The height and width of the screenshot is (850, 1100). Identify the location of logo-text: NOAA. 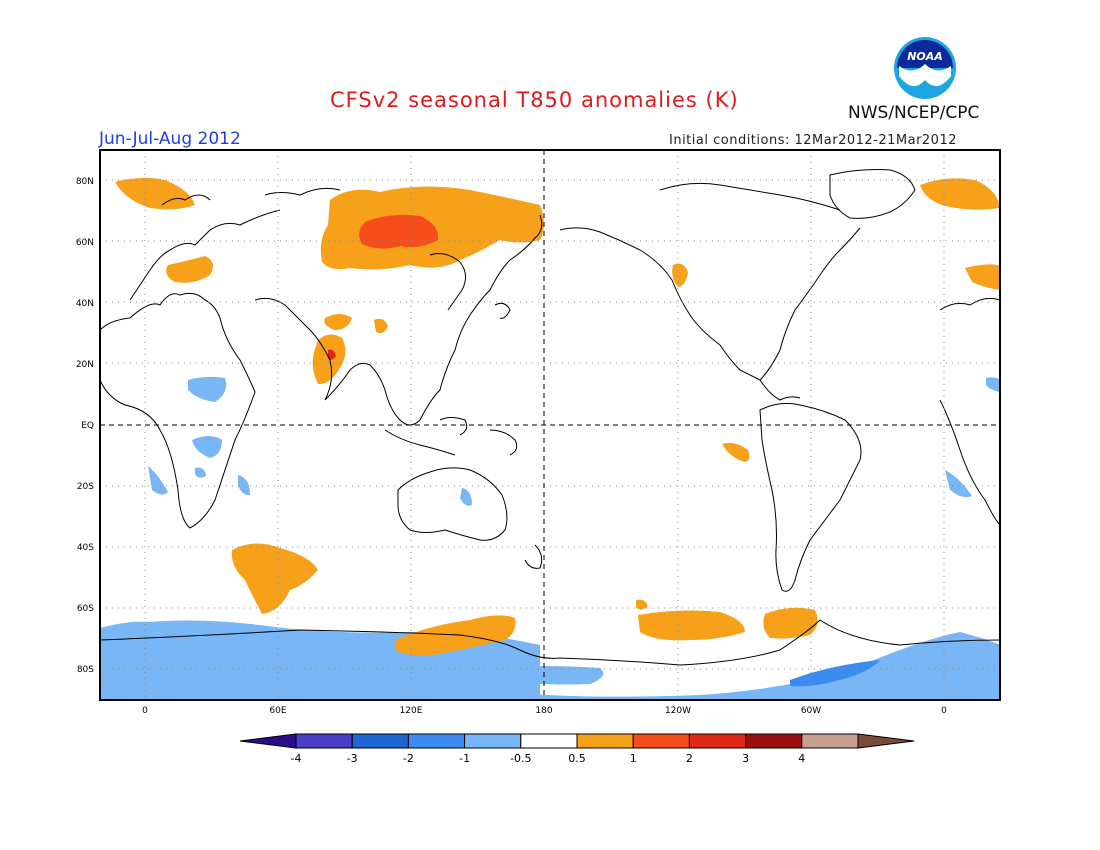
(925, 56).